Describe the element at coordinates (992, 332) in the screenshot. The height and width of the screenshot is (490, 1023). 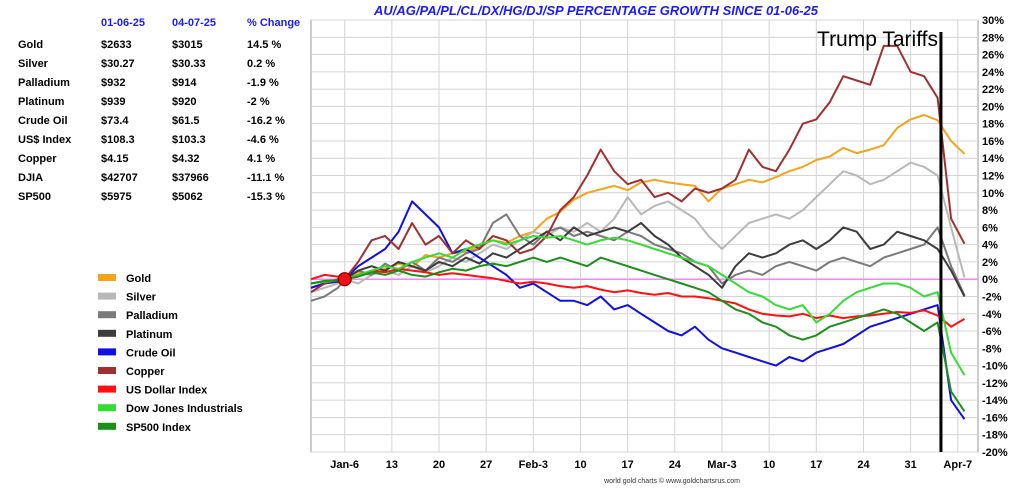
I see `y-tick-label: -6%` at that location.